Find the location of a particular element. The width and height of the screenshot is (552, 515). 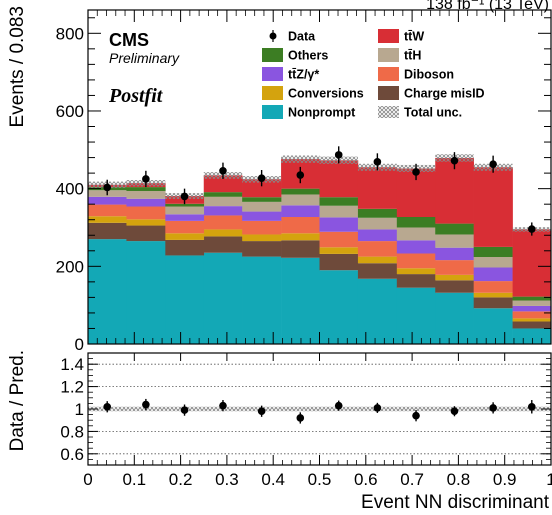

ratio-uncertainty-band is located at coordinates (416, 409).